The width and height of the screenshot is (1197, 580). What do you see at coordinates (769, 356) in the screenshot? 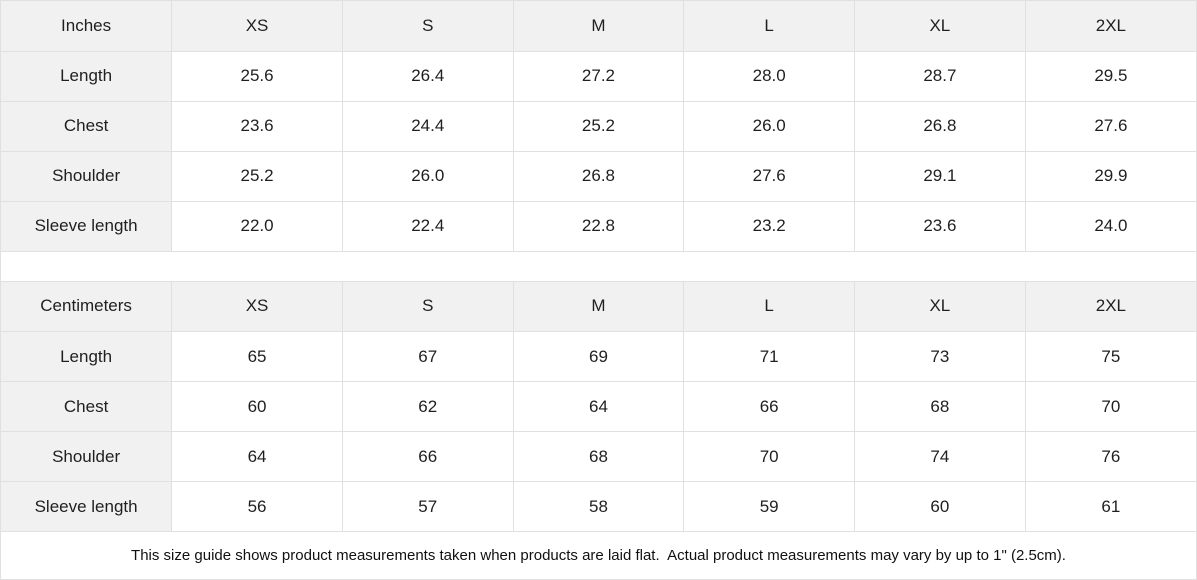
I see `value-cell: 71` at bounding box center [769, 356].